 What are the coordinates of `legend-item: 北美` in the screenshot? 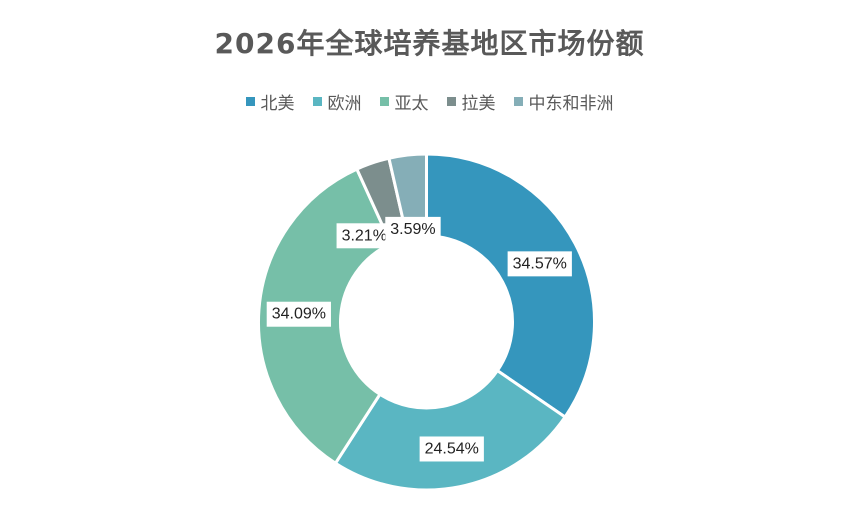 It's located at (270, 101).